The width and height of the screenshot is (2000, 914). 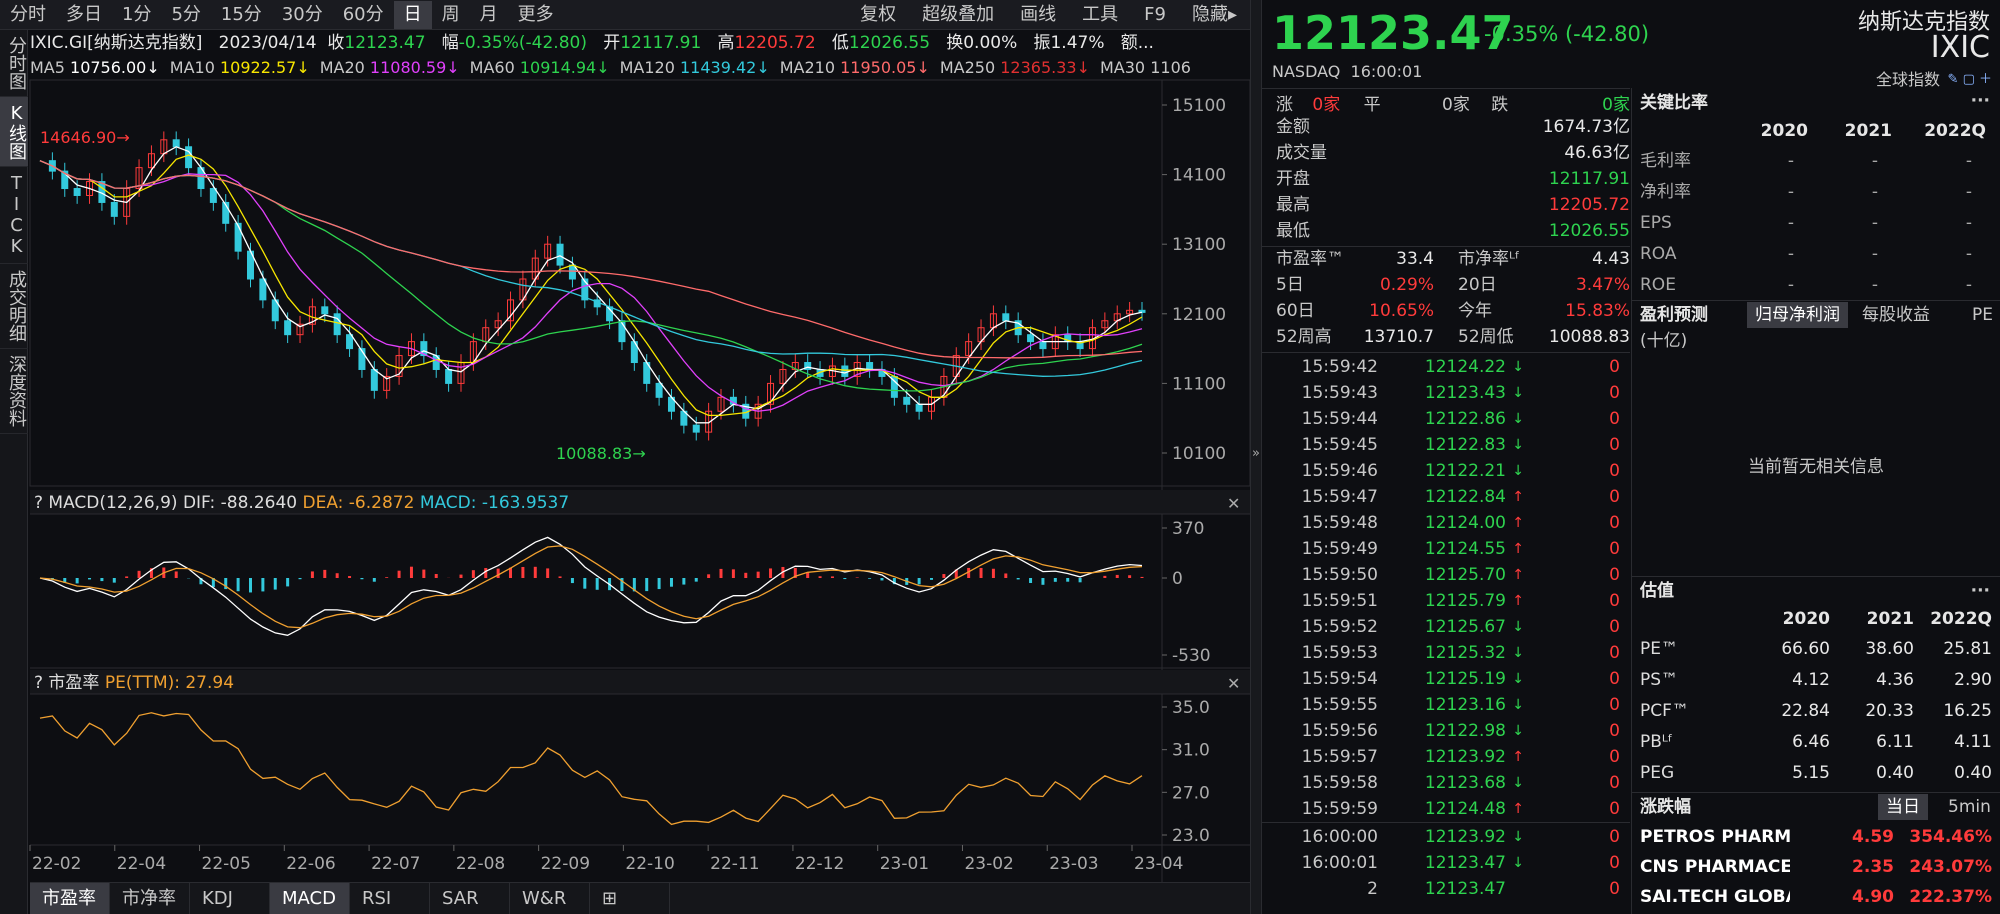 What do you see at coordinates (958, 14) in the screenshot?
I see `tool-button-1: 超级叠加` at bounding box center [958, 14].